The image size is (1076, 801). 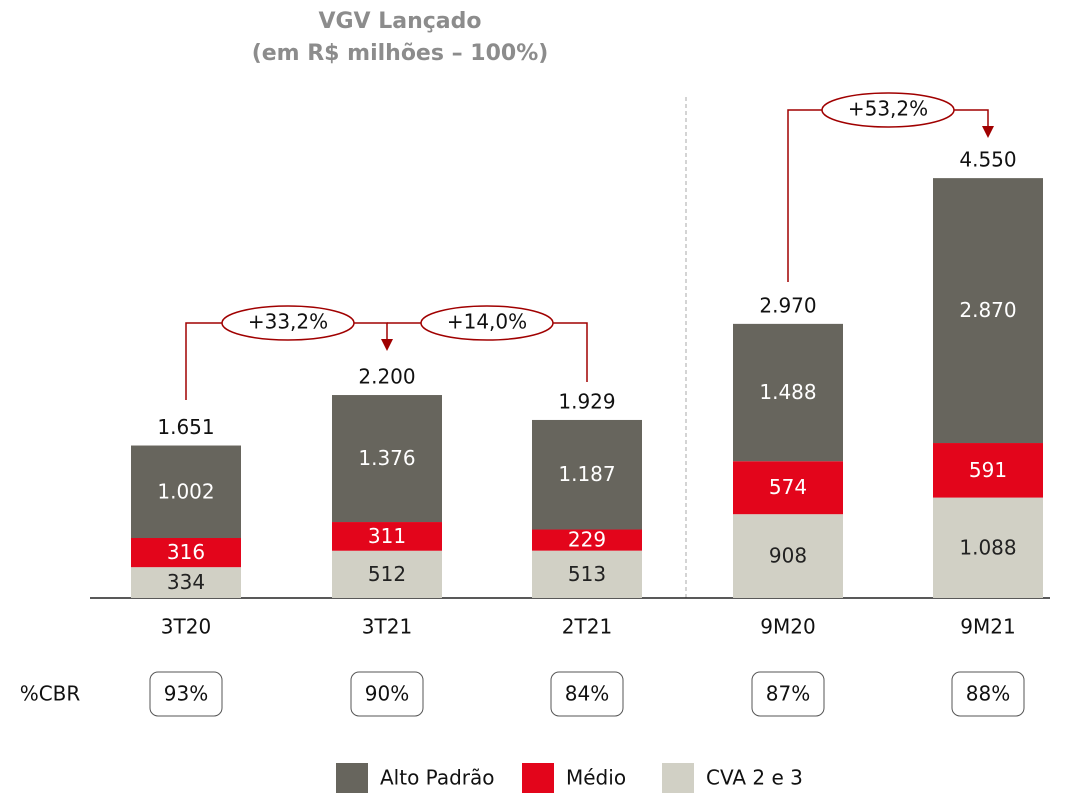 I want to click on value-label: 229, so click(x=587, y=540).